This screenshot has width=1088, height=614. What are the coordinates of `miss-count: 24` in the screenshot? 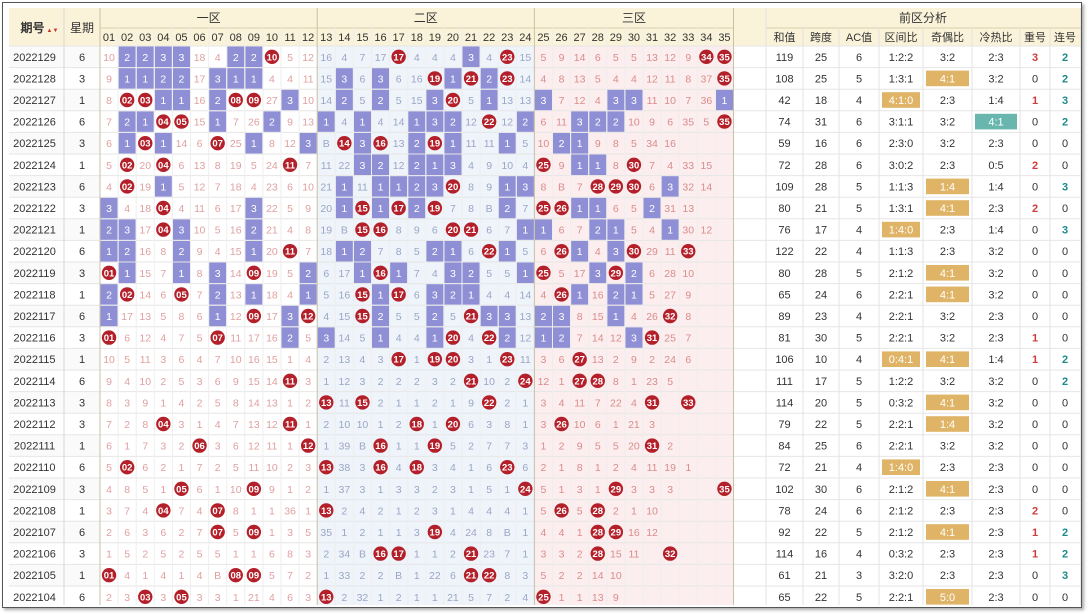 It's located at (471, 533).